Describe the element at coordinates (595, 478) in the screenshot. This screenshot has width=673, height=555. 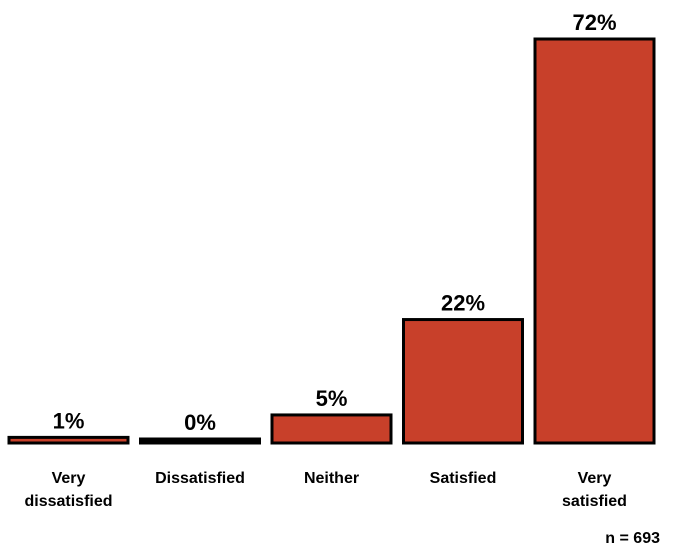
I see `category-label-4-line-0: Very` at that location.